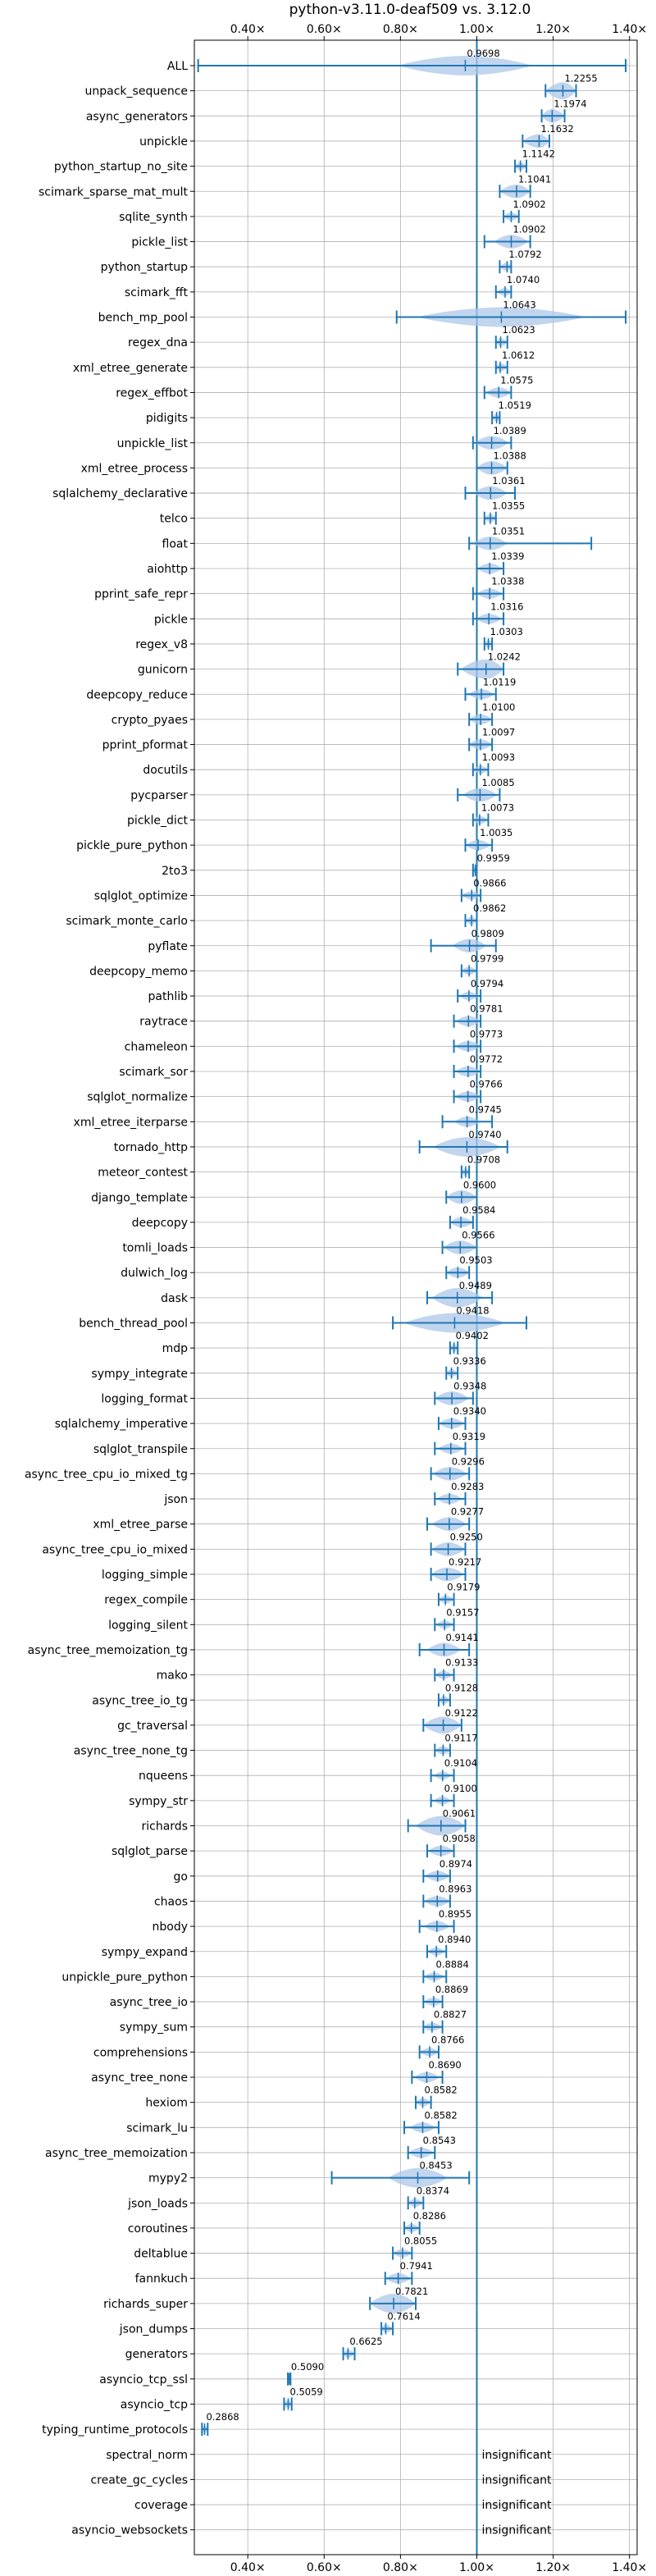 The width and height of the screenshot is (656, 2576). I want to click on value-label: 1.0389, so click(510, 431).